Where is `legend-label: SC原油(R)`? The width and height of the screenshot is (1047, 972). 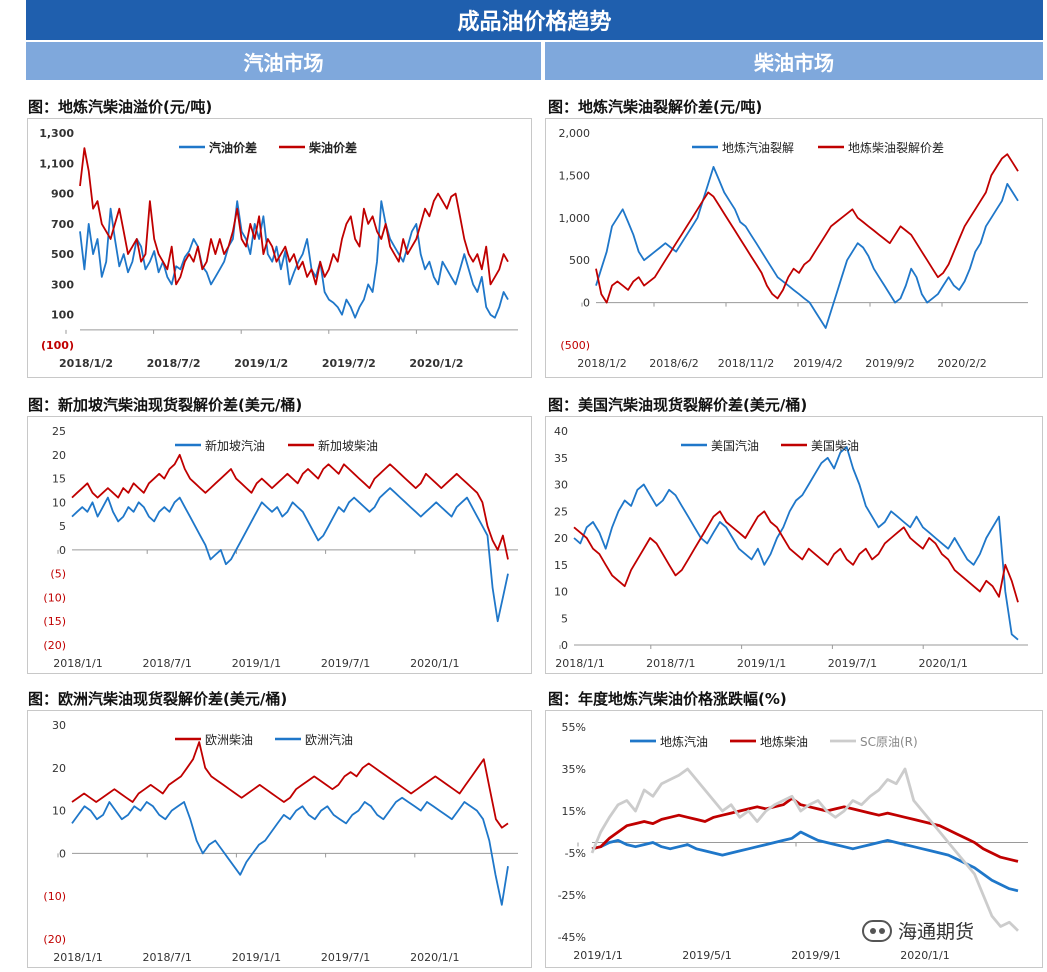 legend-label: SC原油(R) is located at coordinates (889, 742).